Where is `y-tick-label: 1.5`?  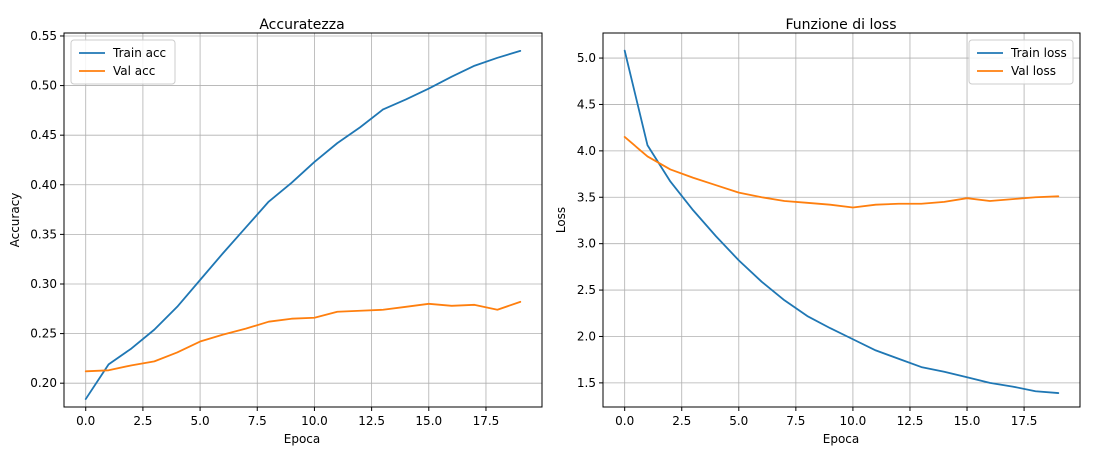
y-tick-label: 1.5 is located at coordinates (586, 383).